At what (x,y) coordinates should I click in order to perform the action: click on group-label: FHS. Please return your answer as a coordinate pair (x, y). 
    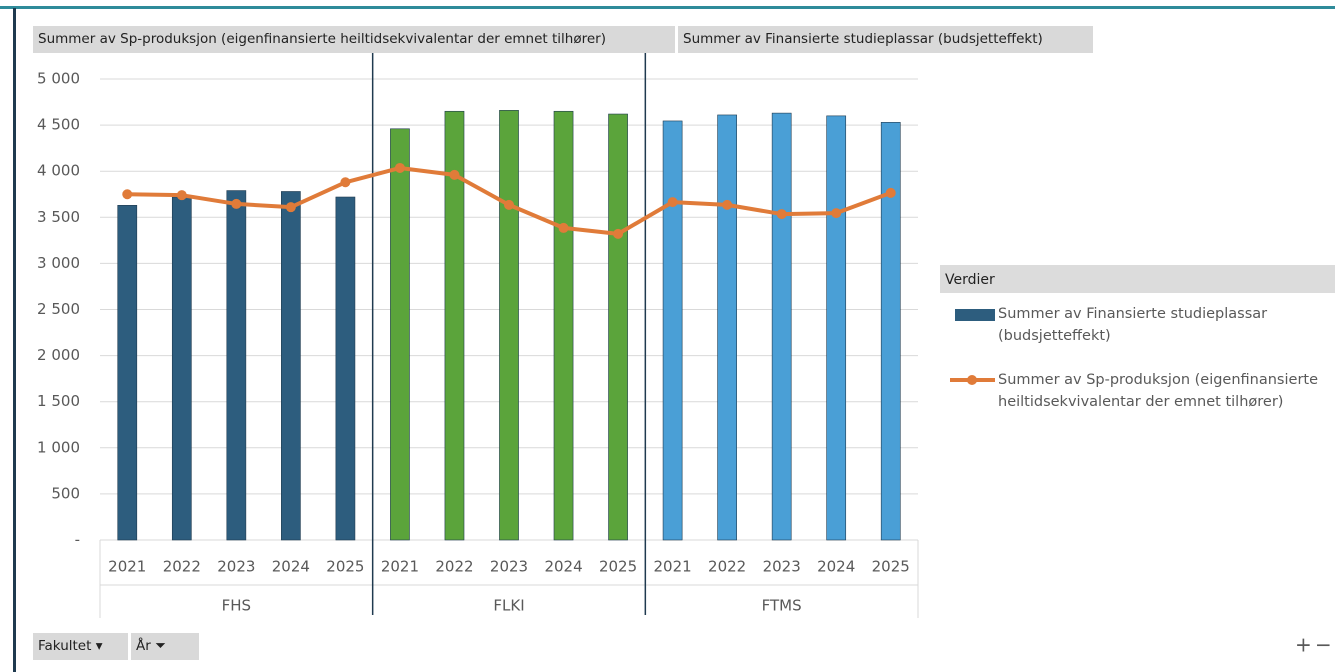
    Looking at the image, I should click on (236, 606).